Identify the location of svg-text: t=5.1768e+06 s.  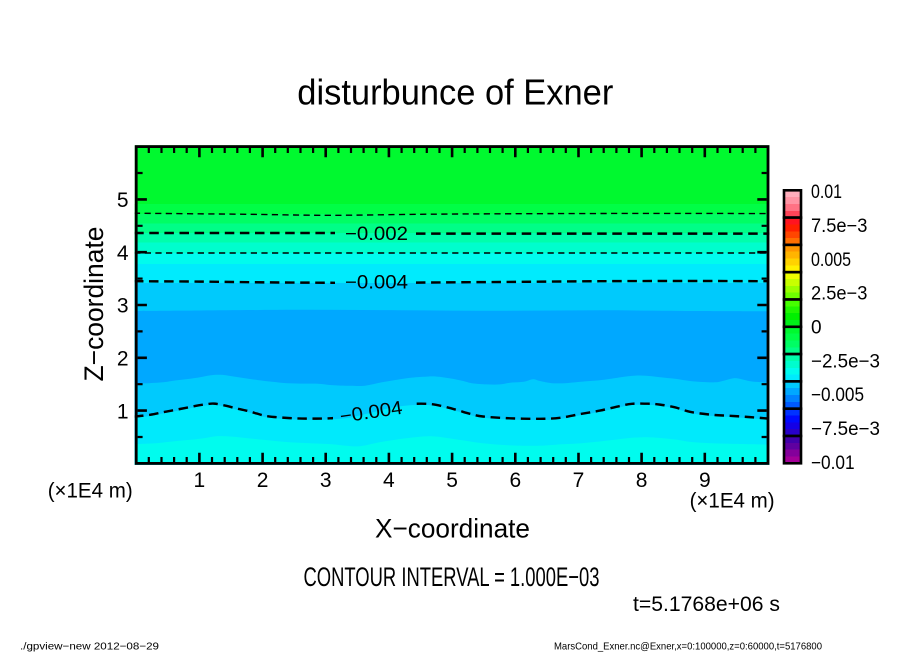
(706, 604).